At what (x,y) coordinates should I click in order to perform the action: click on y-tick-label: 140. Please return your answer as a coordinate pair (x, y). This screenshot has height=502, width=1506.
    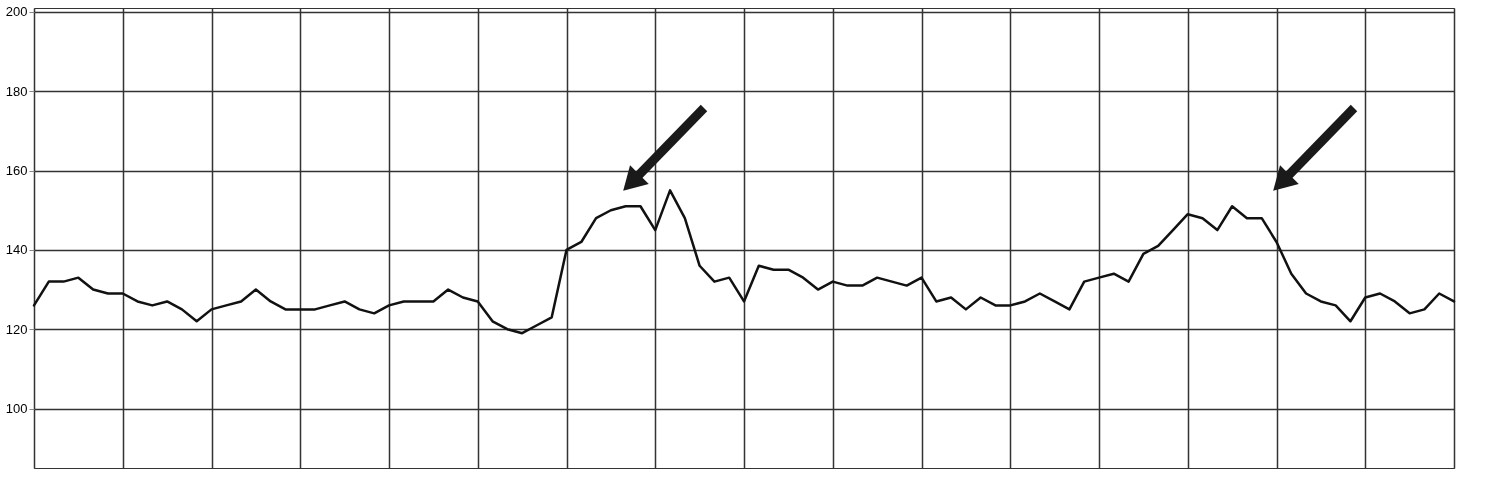
    Looking at the image, I should click on (16, 250).